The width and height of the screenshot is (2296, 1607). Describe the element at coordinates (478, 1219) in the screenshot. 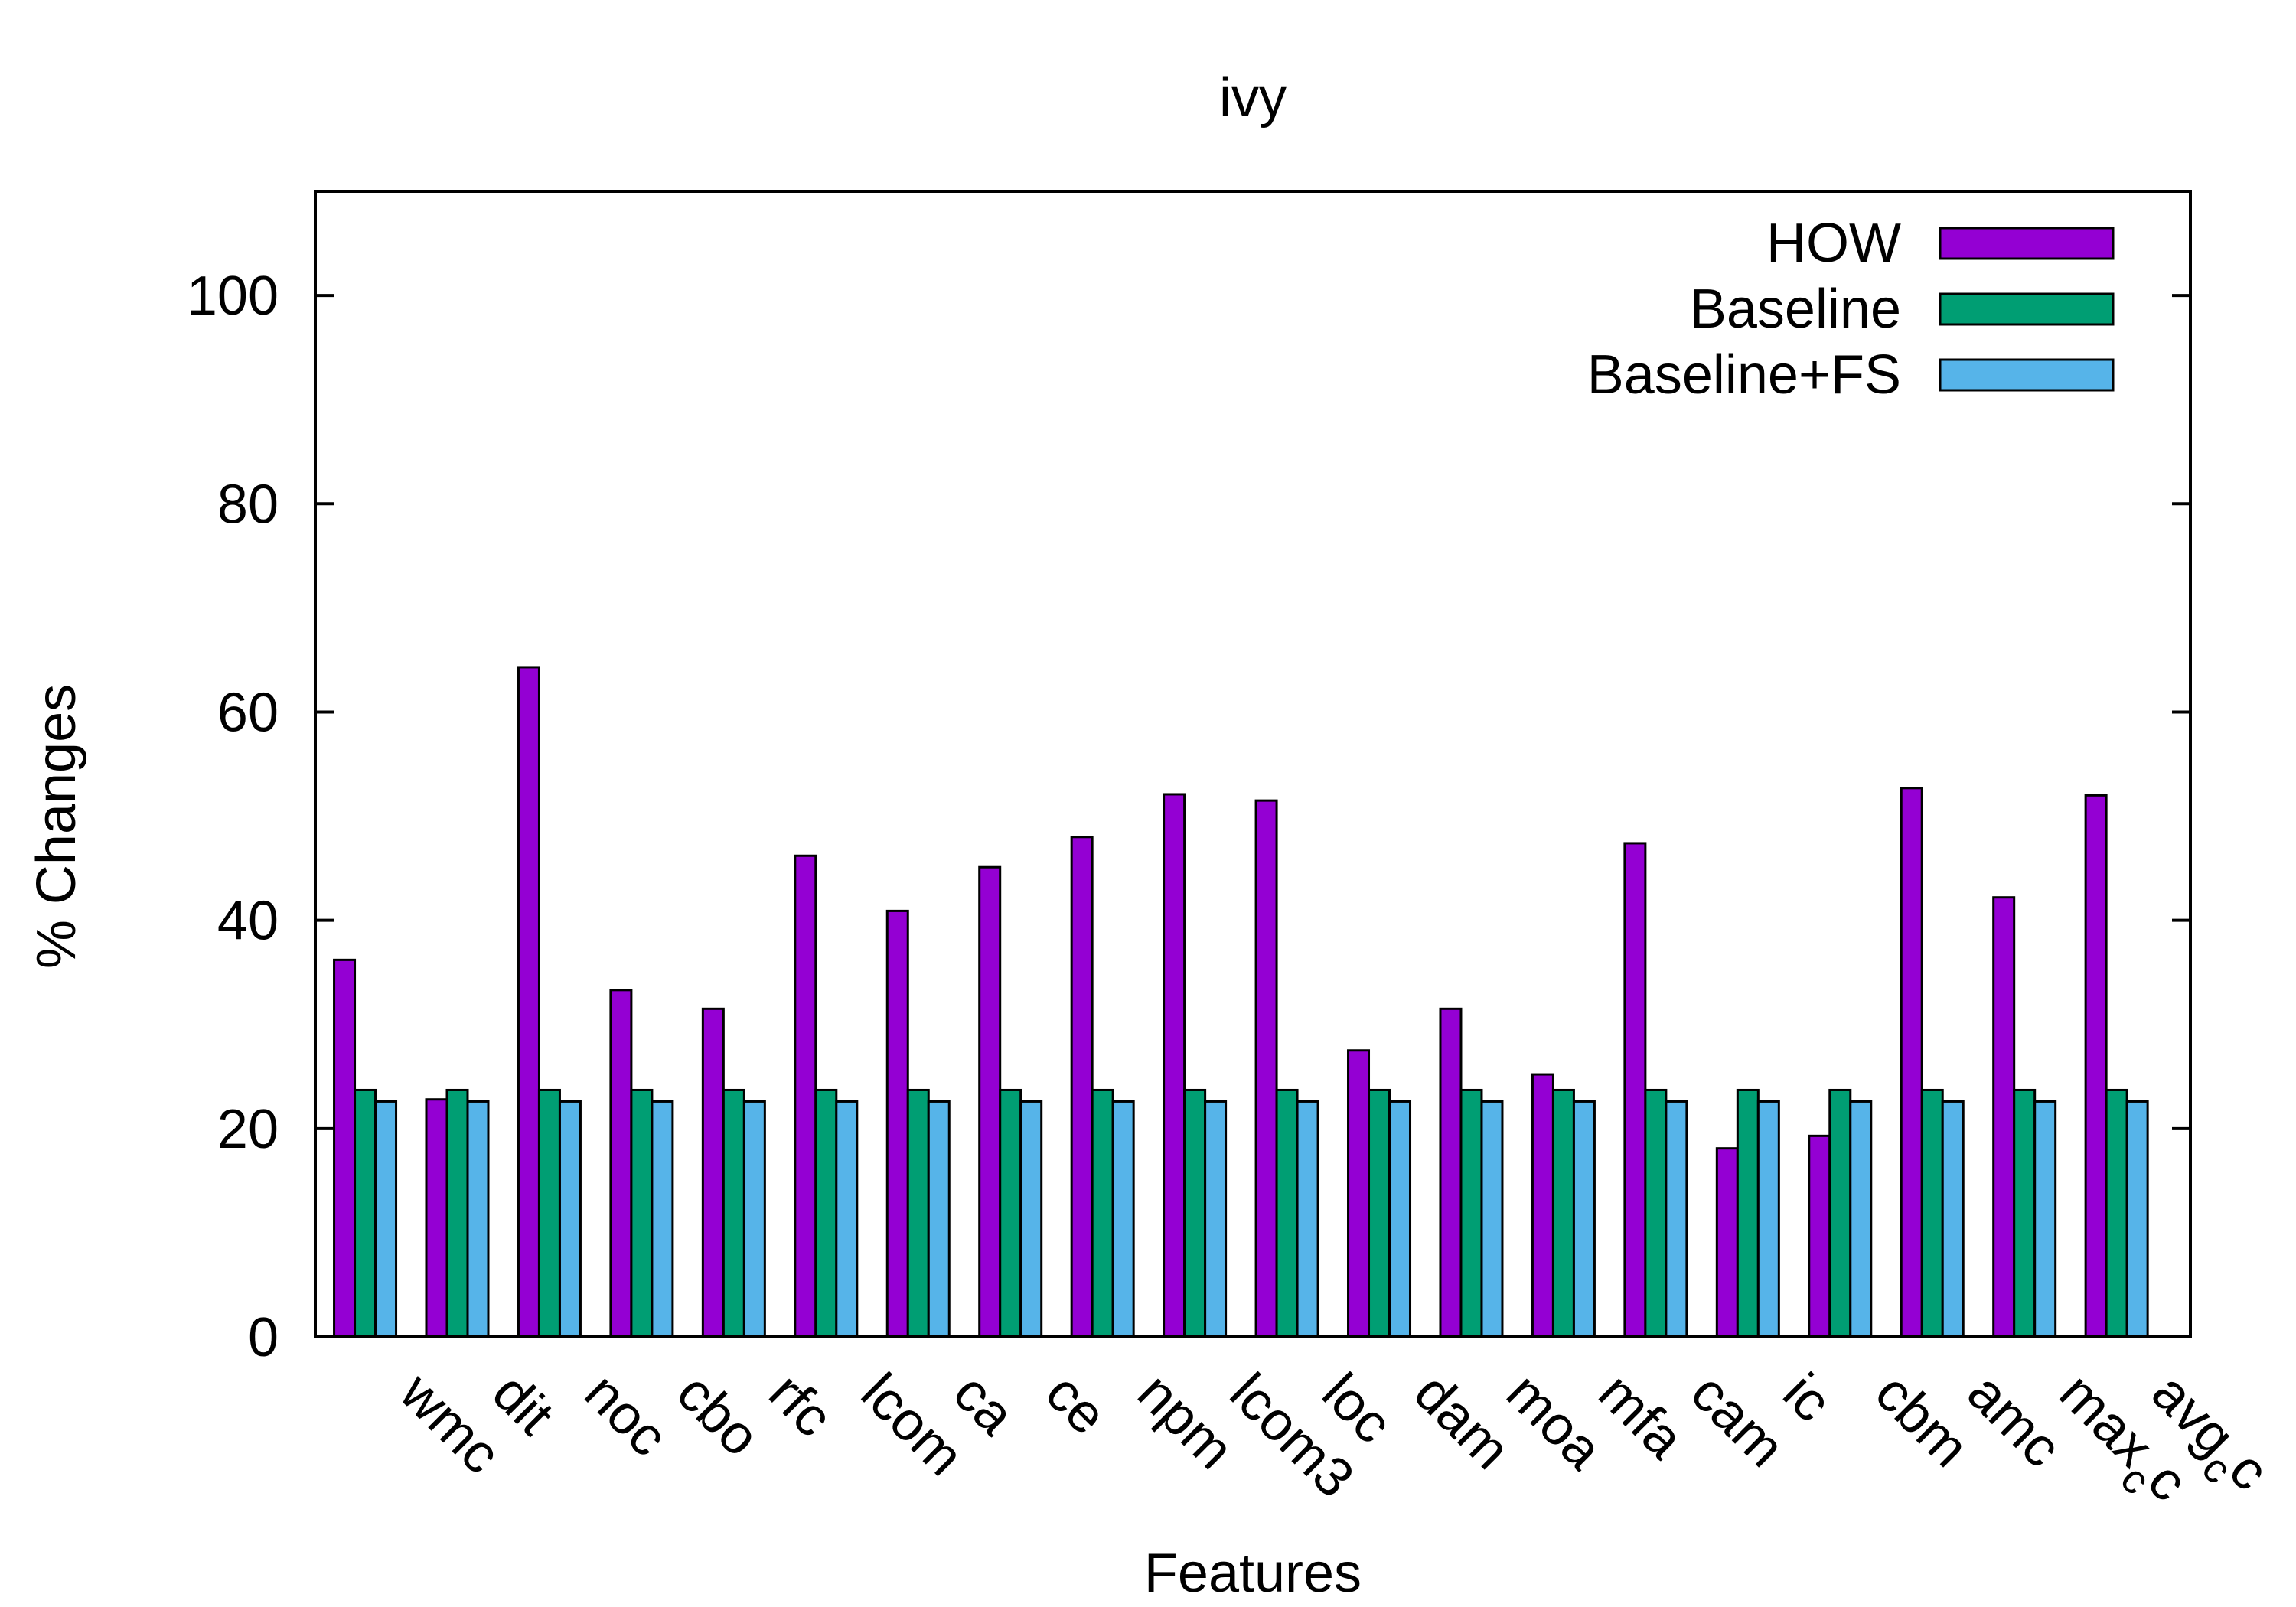

I see `bar-baseline-fs-dit` at that location.